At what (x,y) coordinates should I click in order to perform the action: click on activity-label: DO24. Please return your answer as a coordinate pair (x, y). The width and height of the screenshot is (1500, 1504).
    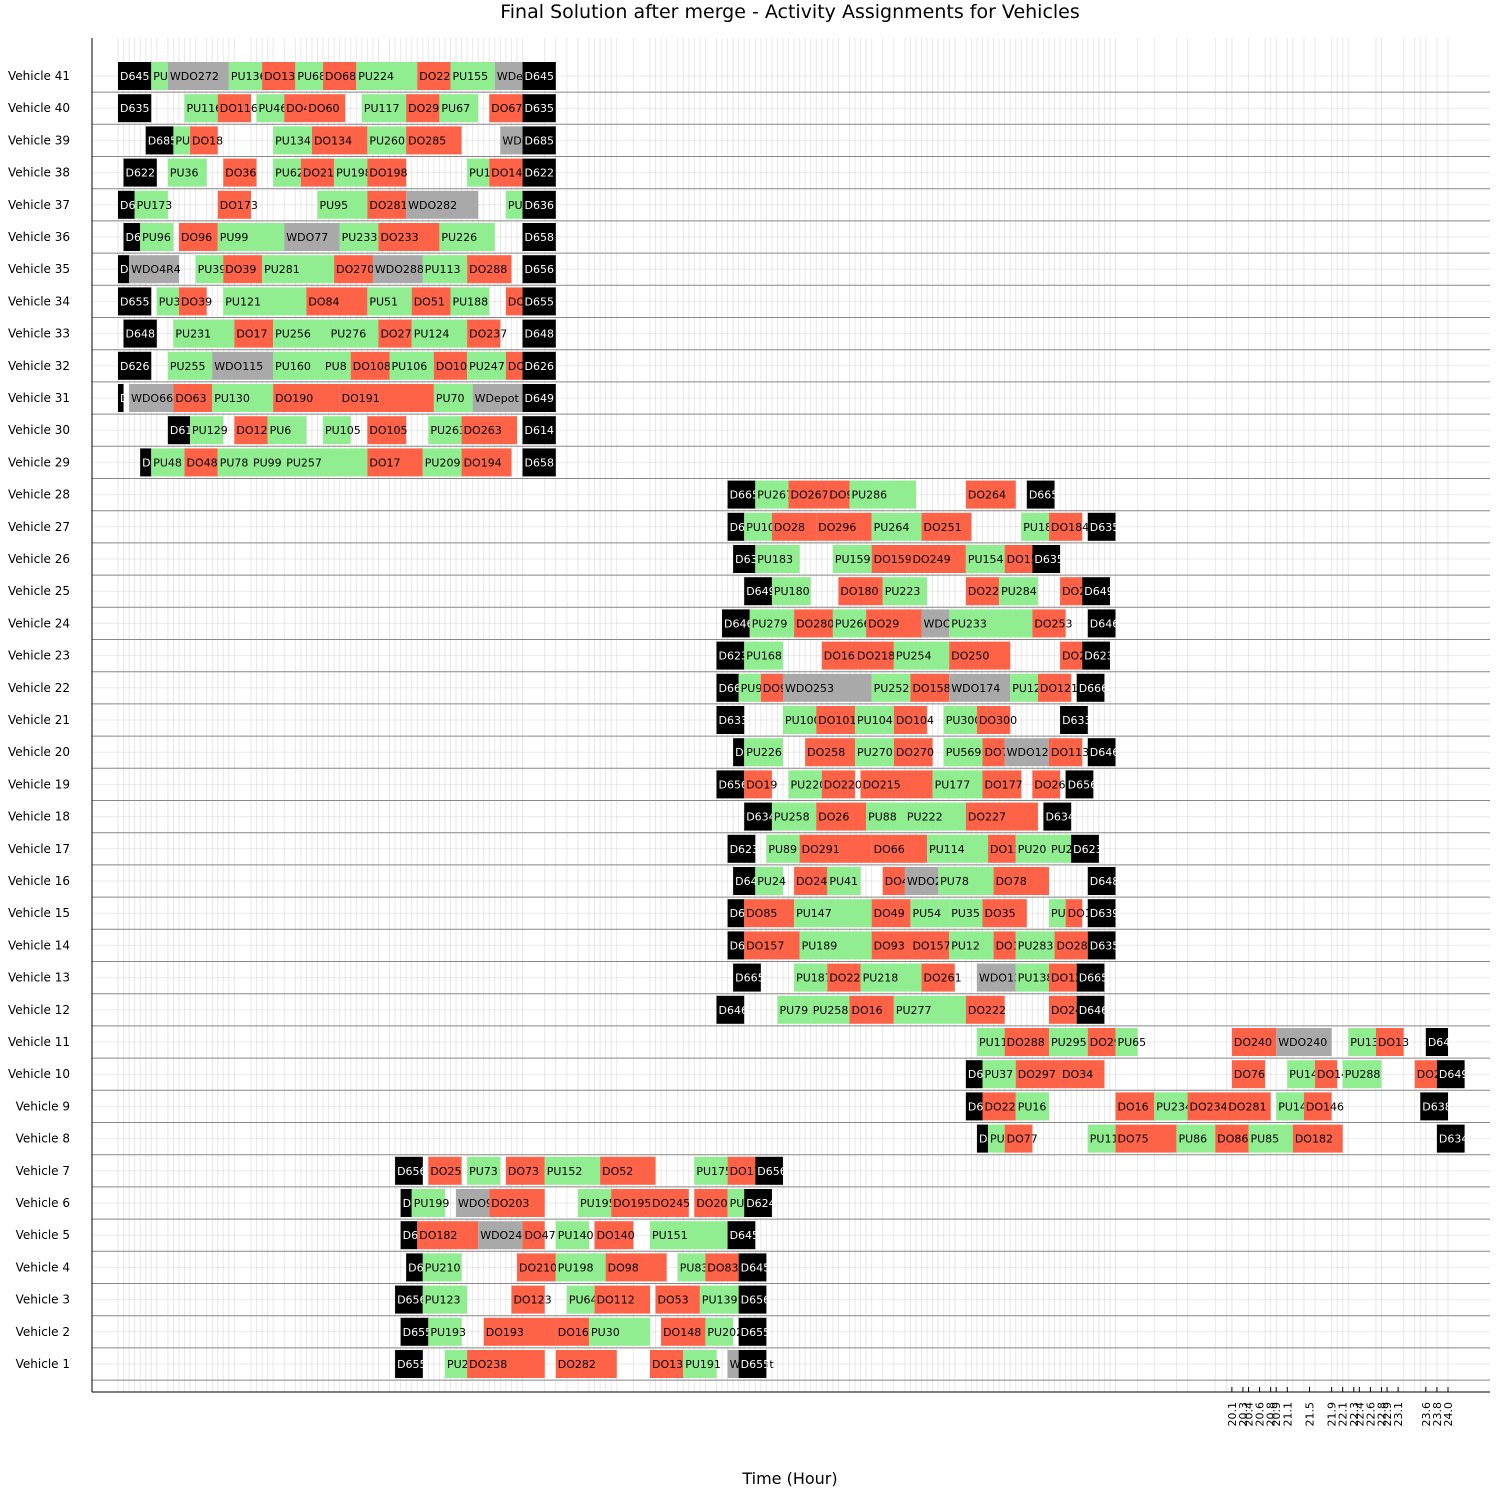
    Looking at the image, I should click on (1066, 1010).